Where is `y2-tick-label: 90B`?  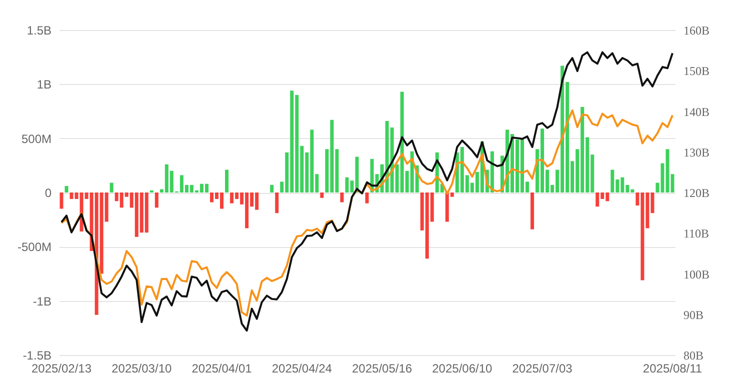
y2-tick-label: 90B is located at coordinates (694, 315).